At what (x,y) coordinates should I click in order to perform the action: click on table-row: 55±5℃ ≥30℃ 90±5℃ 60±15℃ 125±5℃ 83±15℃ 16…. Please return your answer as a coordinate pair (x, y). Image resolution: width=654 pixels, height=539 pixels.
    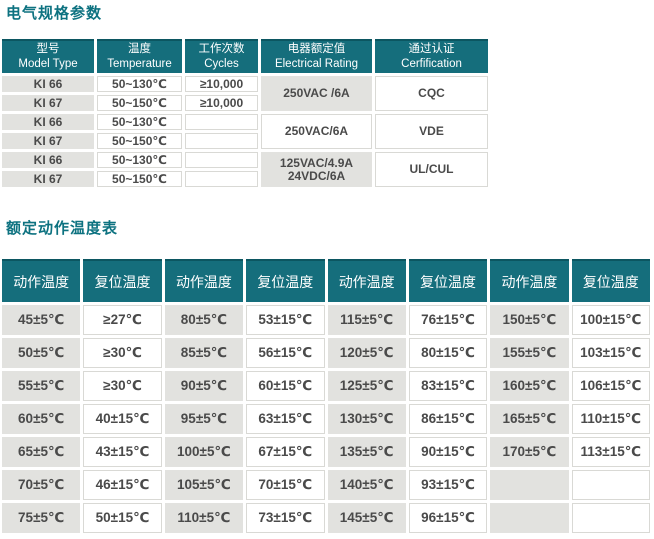
    Looking at the image, I should click on (326, 386).